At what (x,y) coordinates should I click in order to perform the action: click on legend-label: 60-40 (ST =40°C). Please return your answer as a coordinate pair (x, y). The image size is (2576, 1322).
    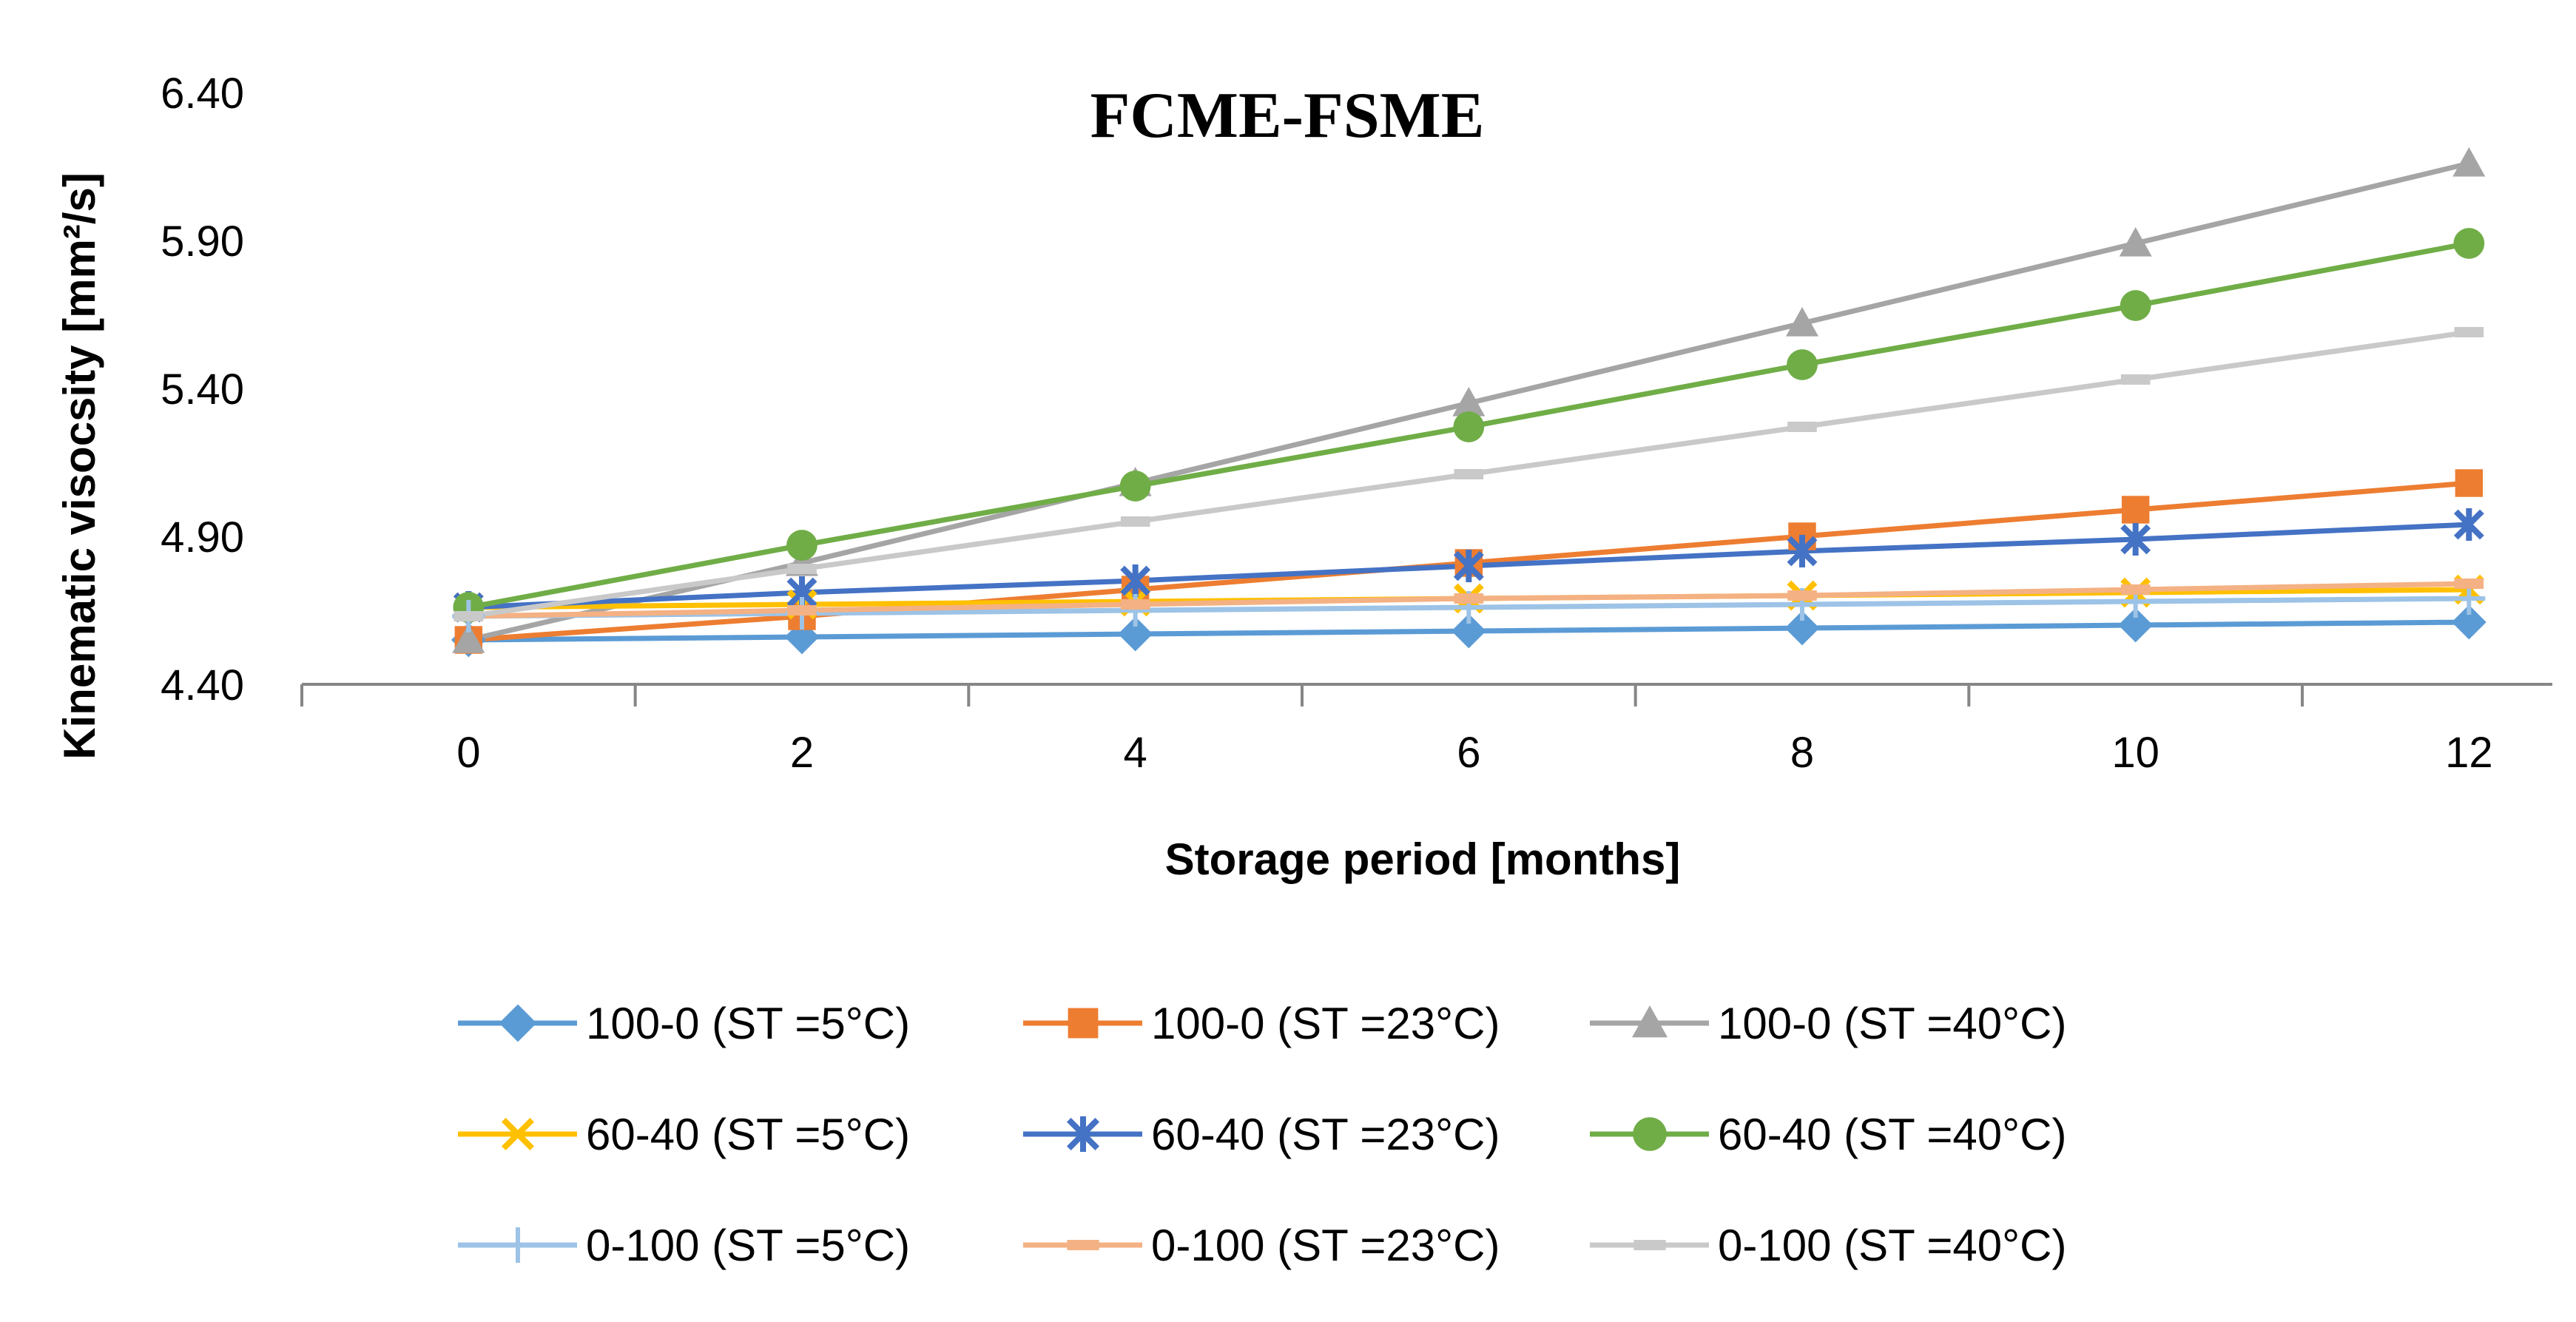
    Looking at the image, I should click on (1892, 1134).